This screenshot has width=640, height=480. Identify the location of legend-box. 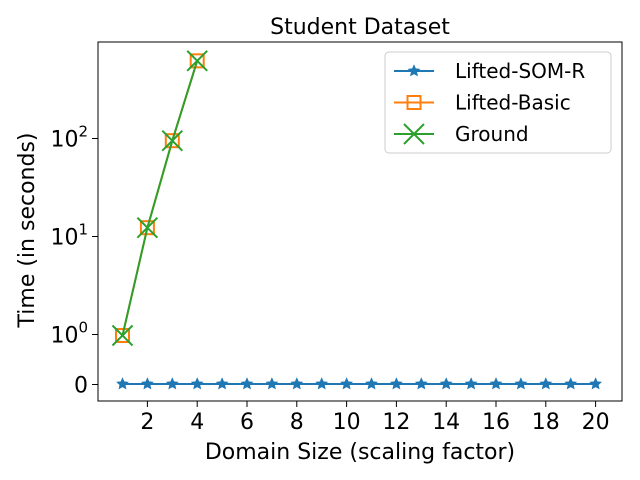
(498, 102).